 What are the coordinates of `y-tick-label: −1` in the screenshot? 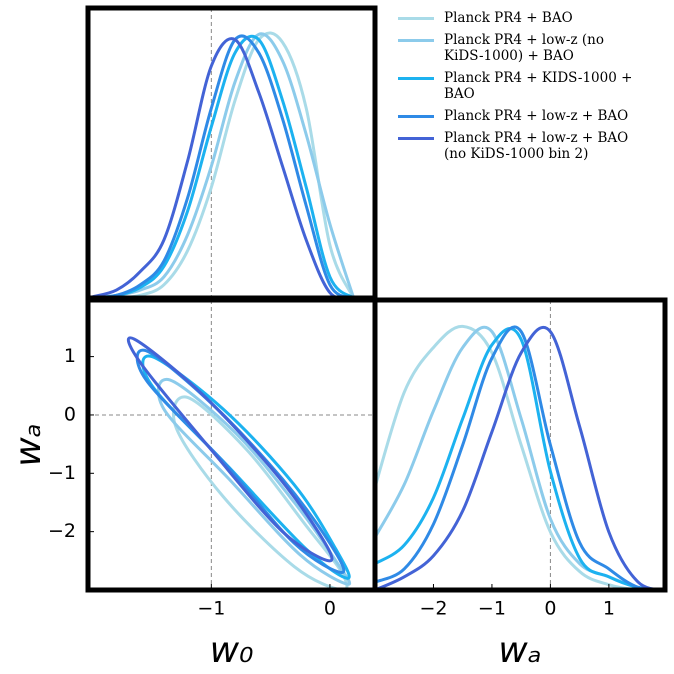 It's located at (62, 473).